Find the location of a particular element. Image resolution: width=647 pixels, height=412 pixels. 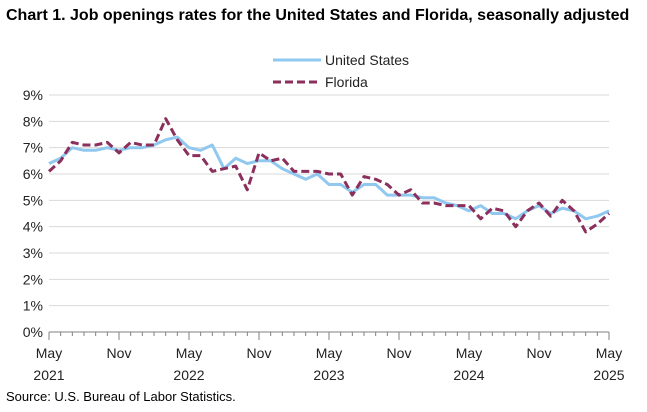

legend-label: Florida is located at coordinates (346, 82).